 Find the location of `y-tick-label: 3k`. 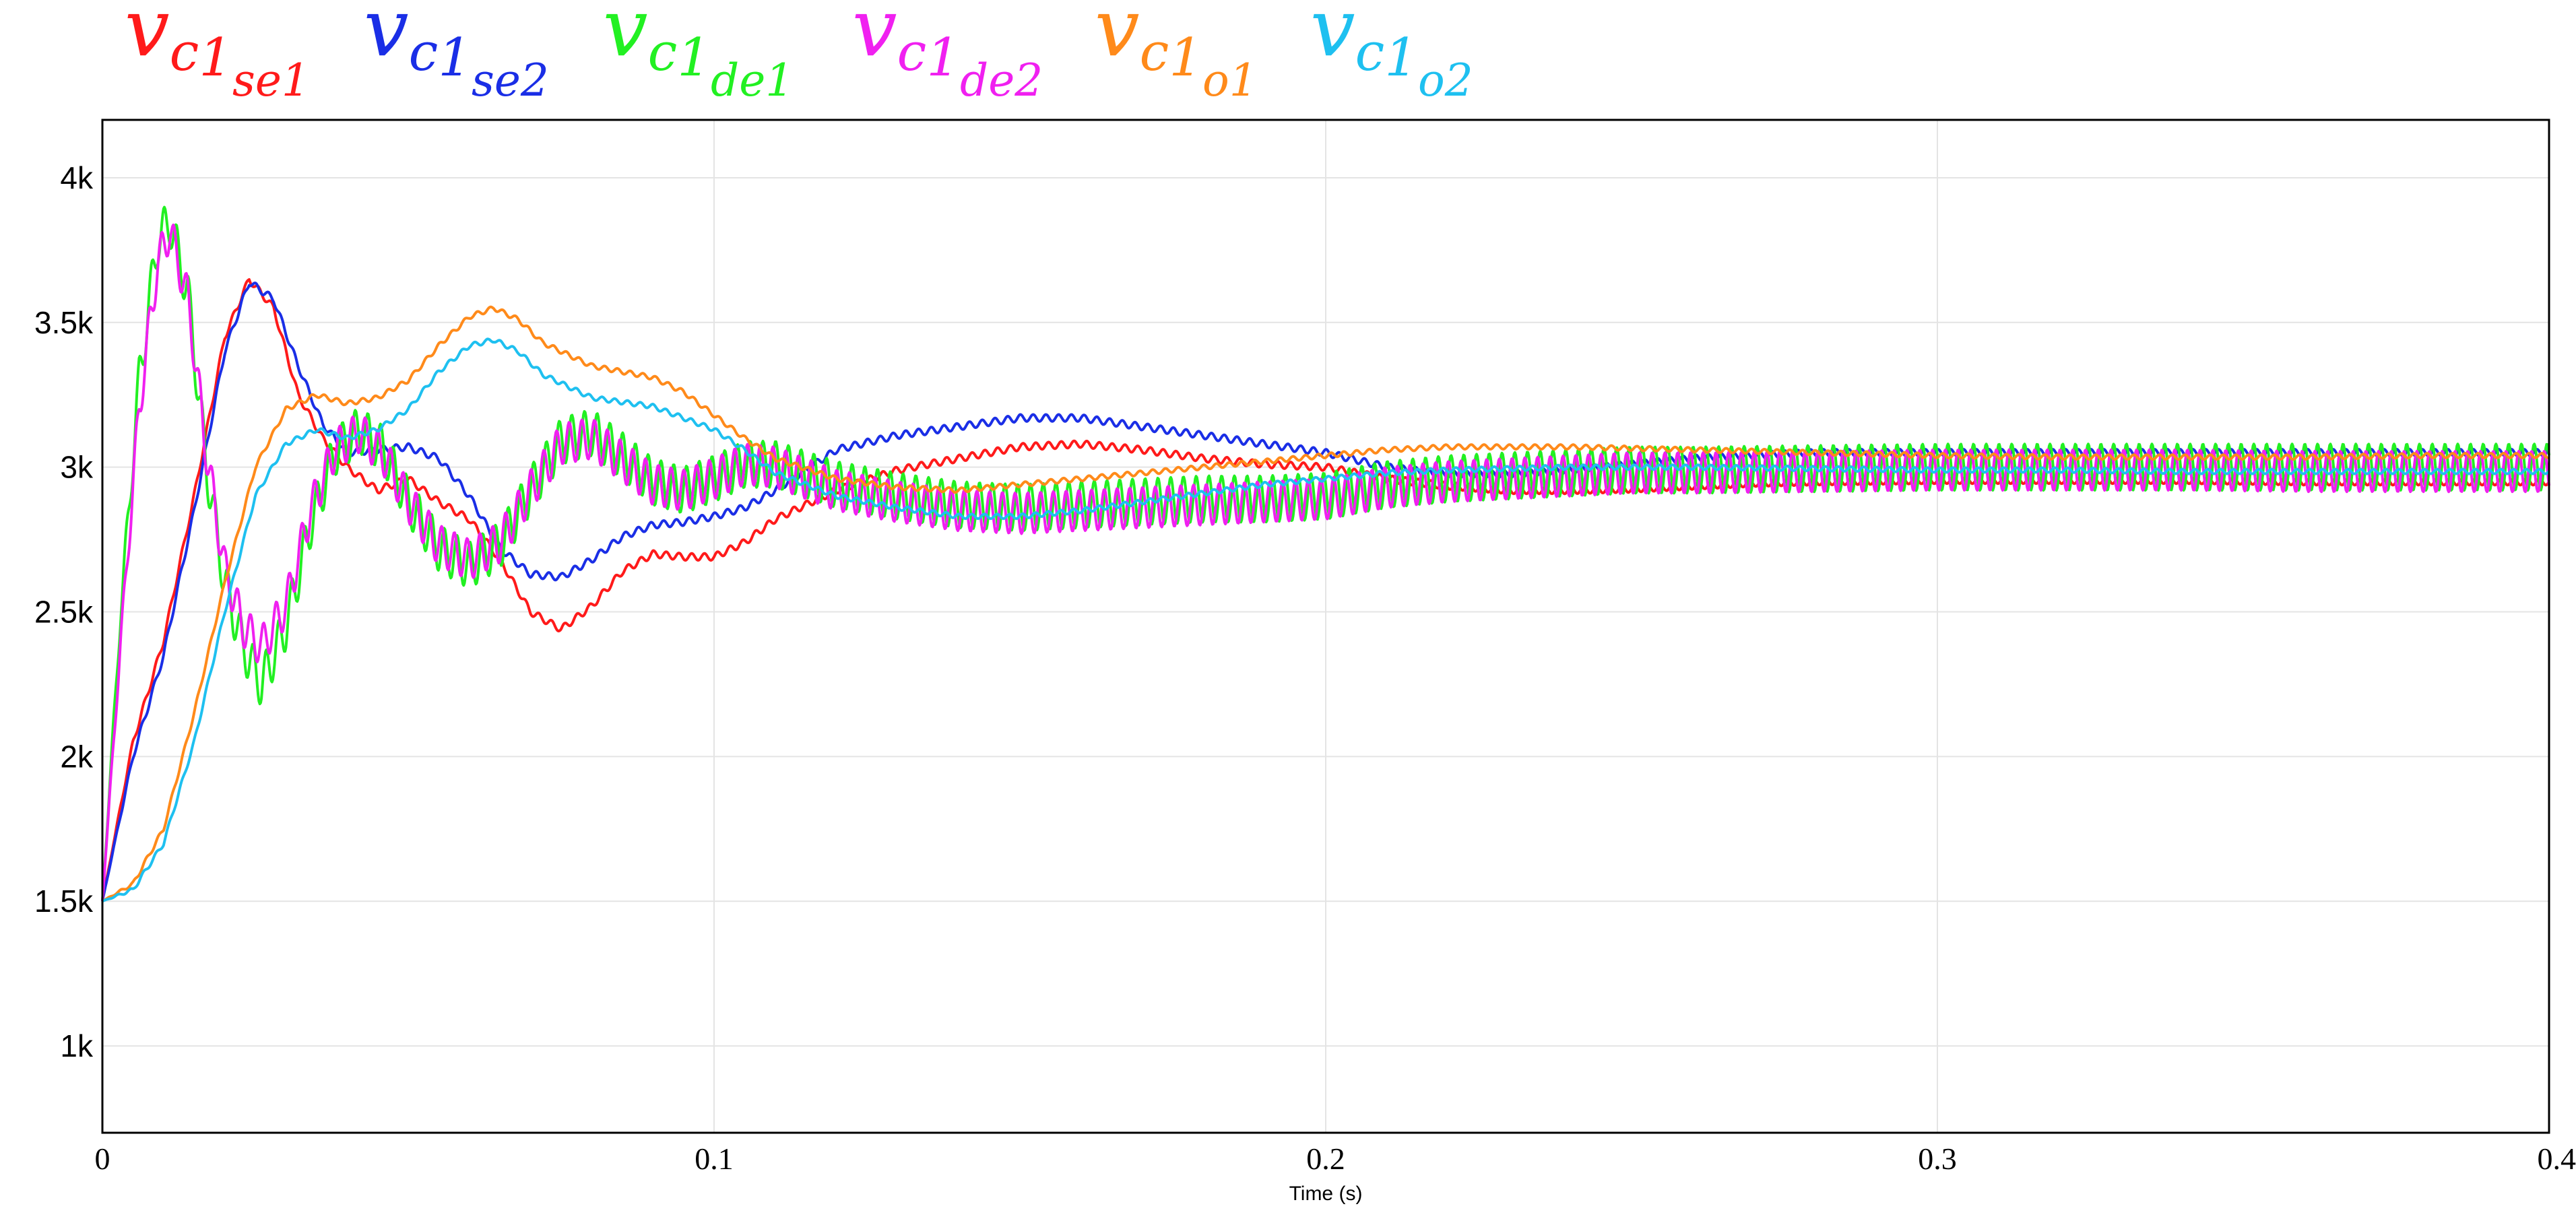

y-tick-label: 3k is located at coordinates (77, 467).